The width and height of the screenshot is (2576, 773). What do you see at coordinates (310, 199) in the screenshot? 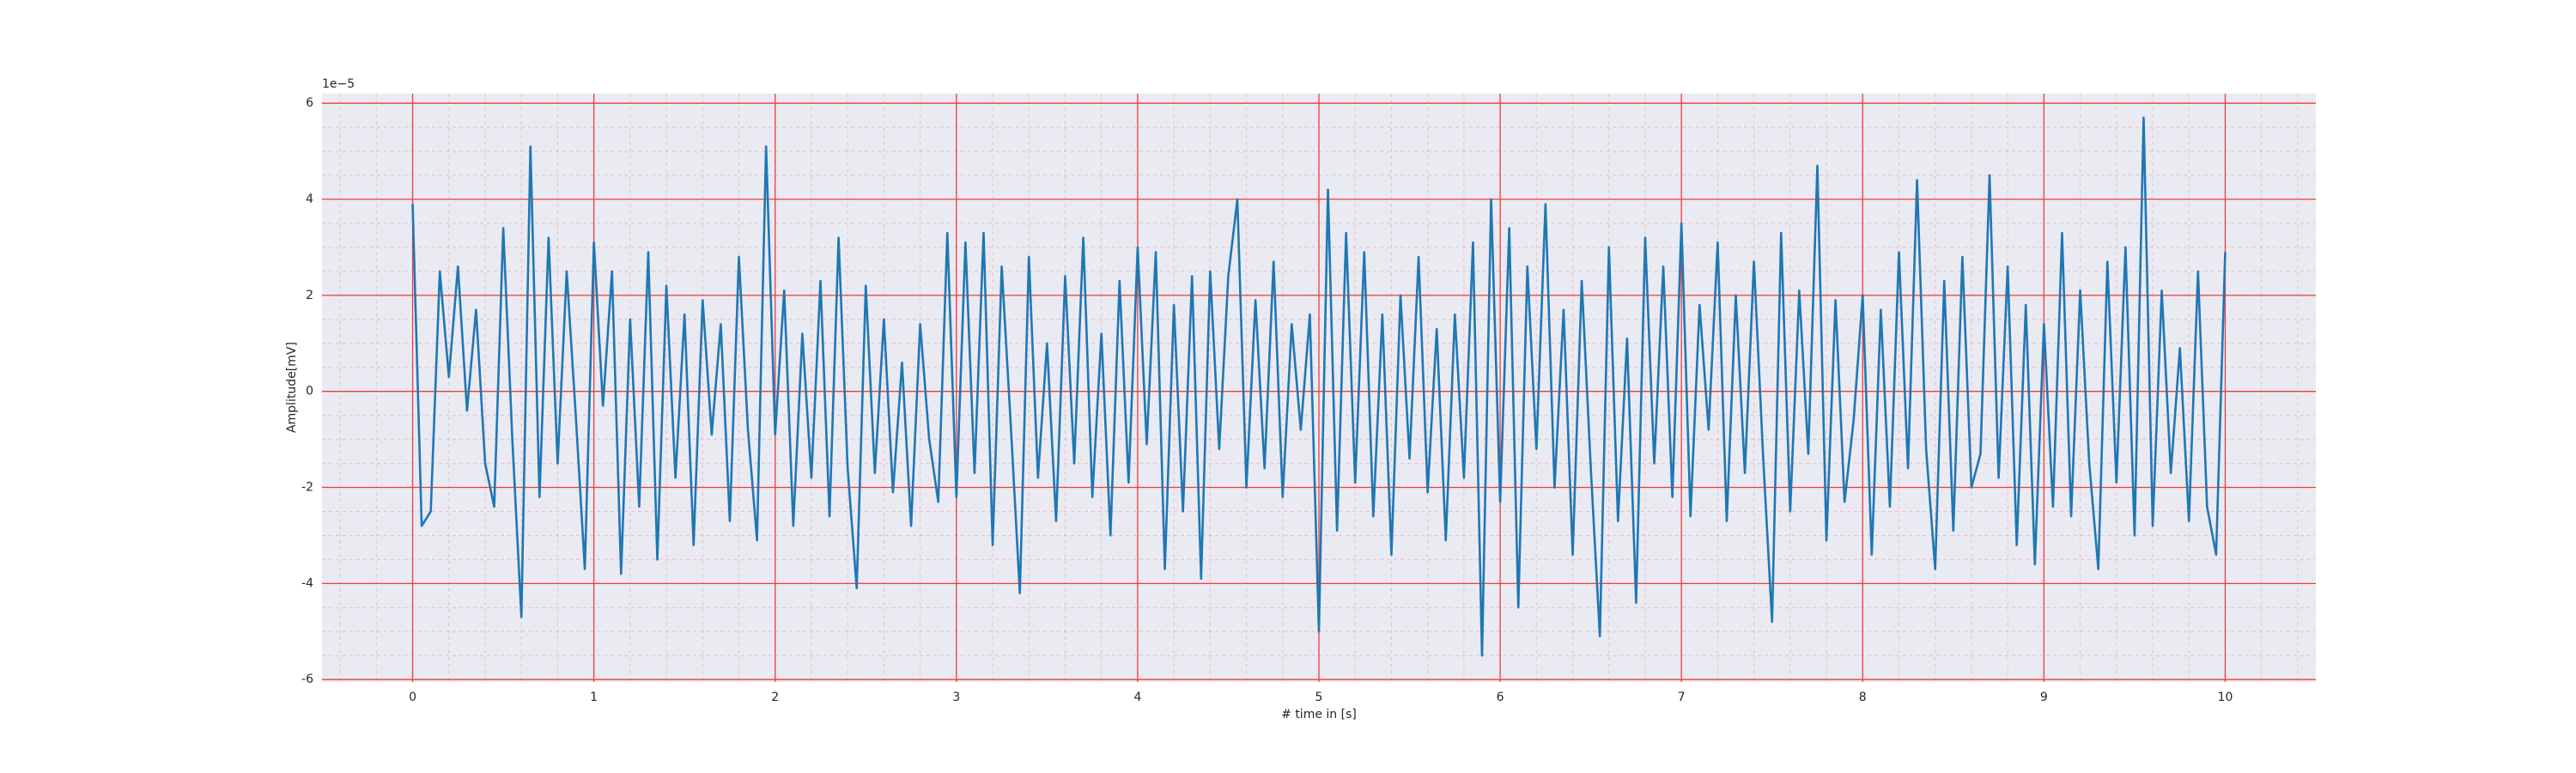
I see `y-tick-label: 4` at bounding box center [310, 199].